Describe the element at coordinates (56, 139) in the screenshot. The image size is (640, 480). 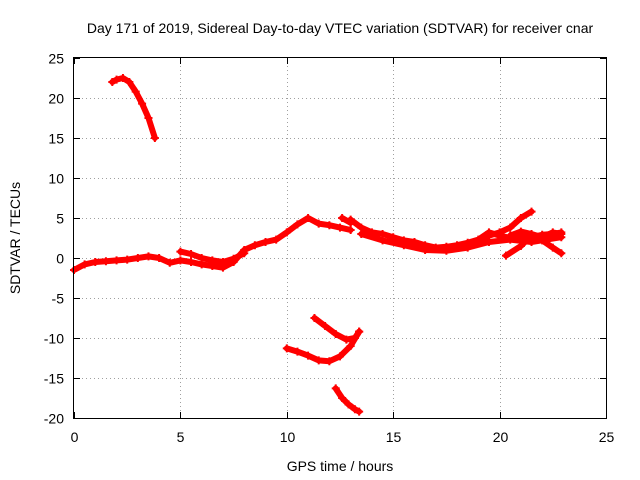
I see `y-tick-label: 15` at that location.